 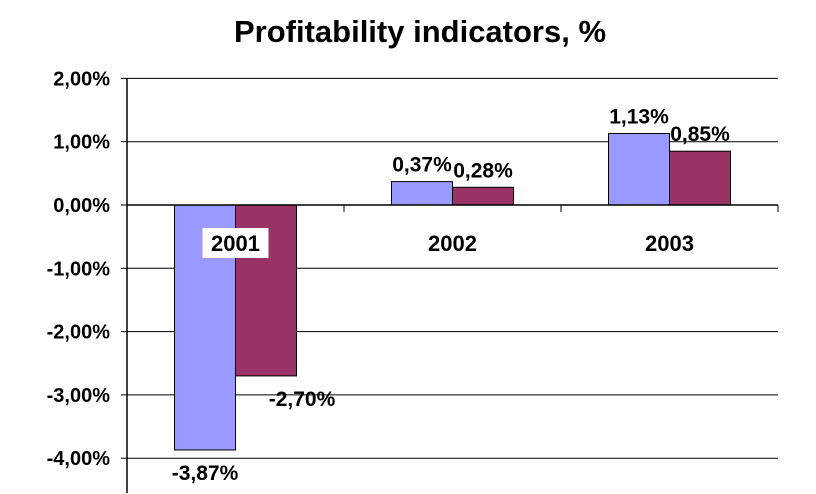 I want to click on y-tick-label: -4,00%, so click(x=79, y=459).